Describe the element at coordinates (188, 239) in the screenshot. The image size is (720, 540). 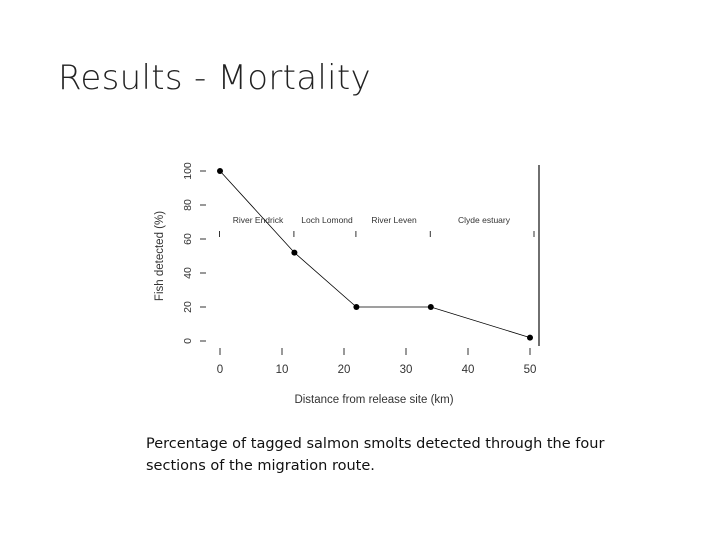
I see `y-tick-label: 60` at that location.